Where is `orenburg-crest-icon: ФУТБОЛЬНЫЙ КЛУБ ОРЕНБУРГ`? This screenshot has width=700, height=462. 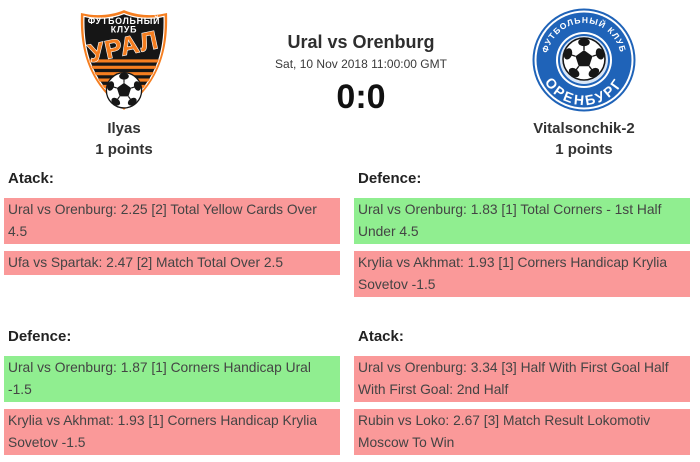
orenburg-crest-icon: ФУТБОЛЬНЫЙ КЛУБ ОРЕНБУРГ is located at coordinates (584, 60).